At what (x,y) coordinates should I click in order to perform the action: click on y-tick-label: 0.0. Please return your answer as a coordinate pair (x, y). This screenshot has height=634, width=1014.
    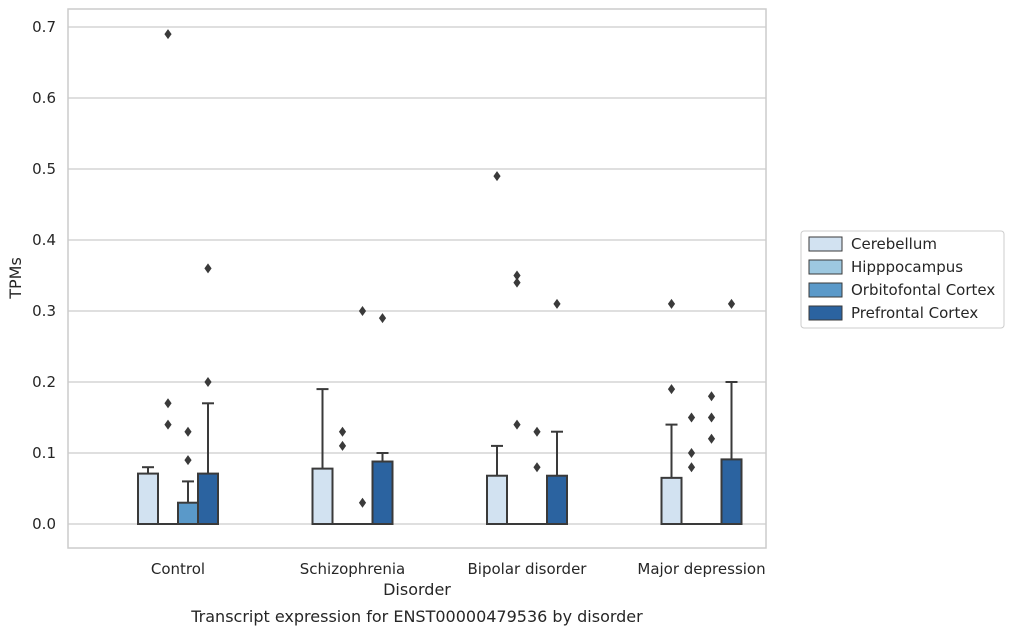
    Looking at the image, I should click on (44, 524).